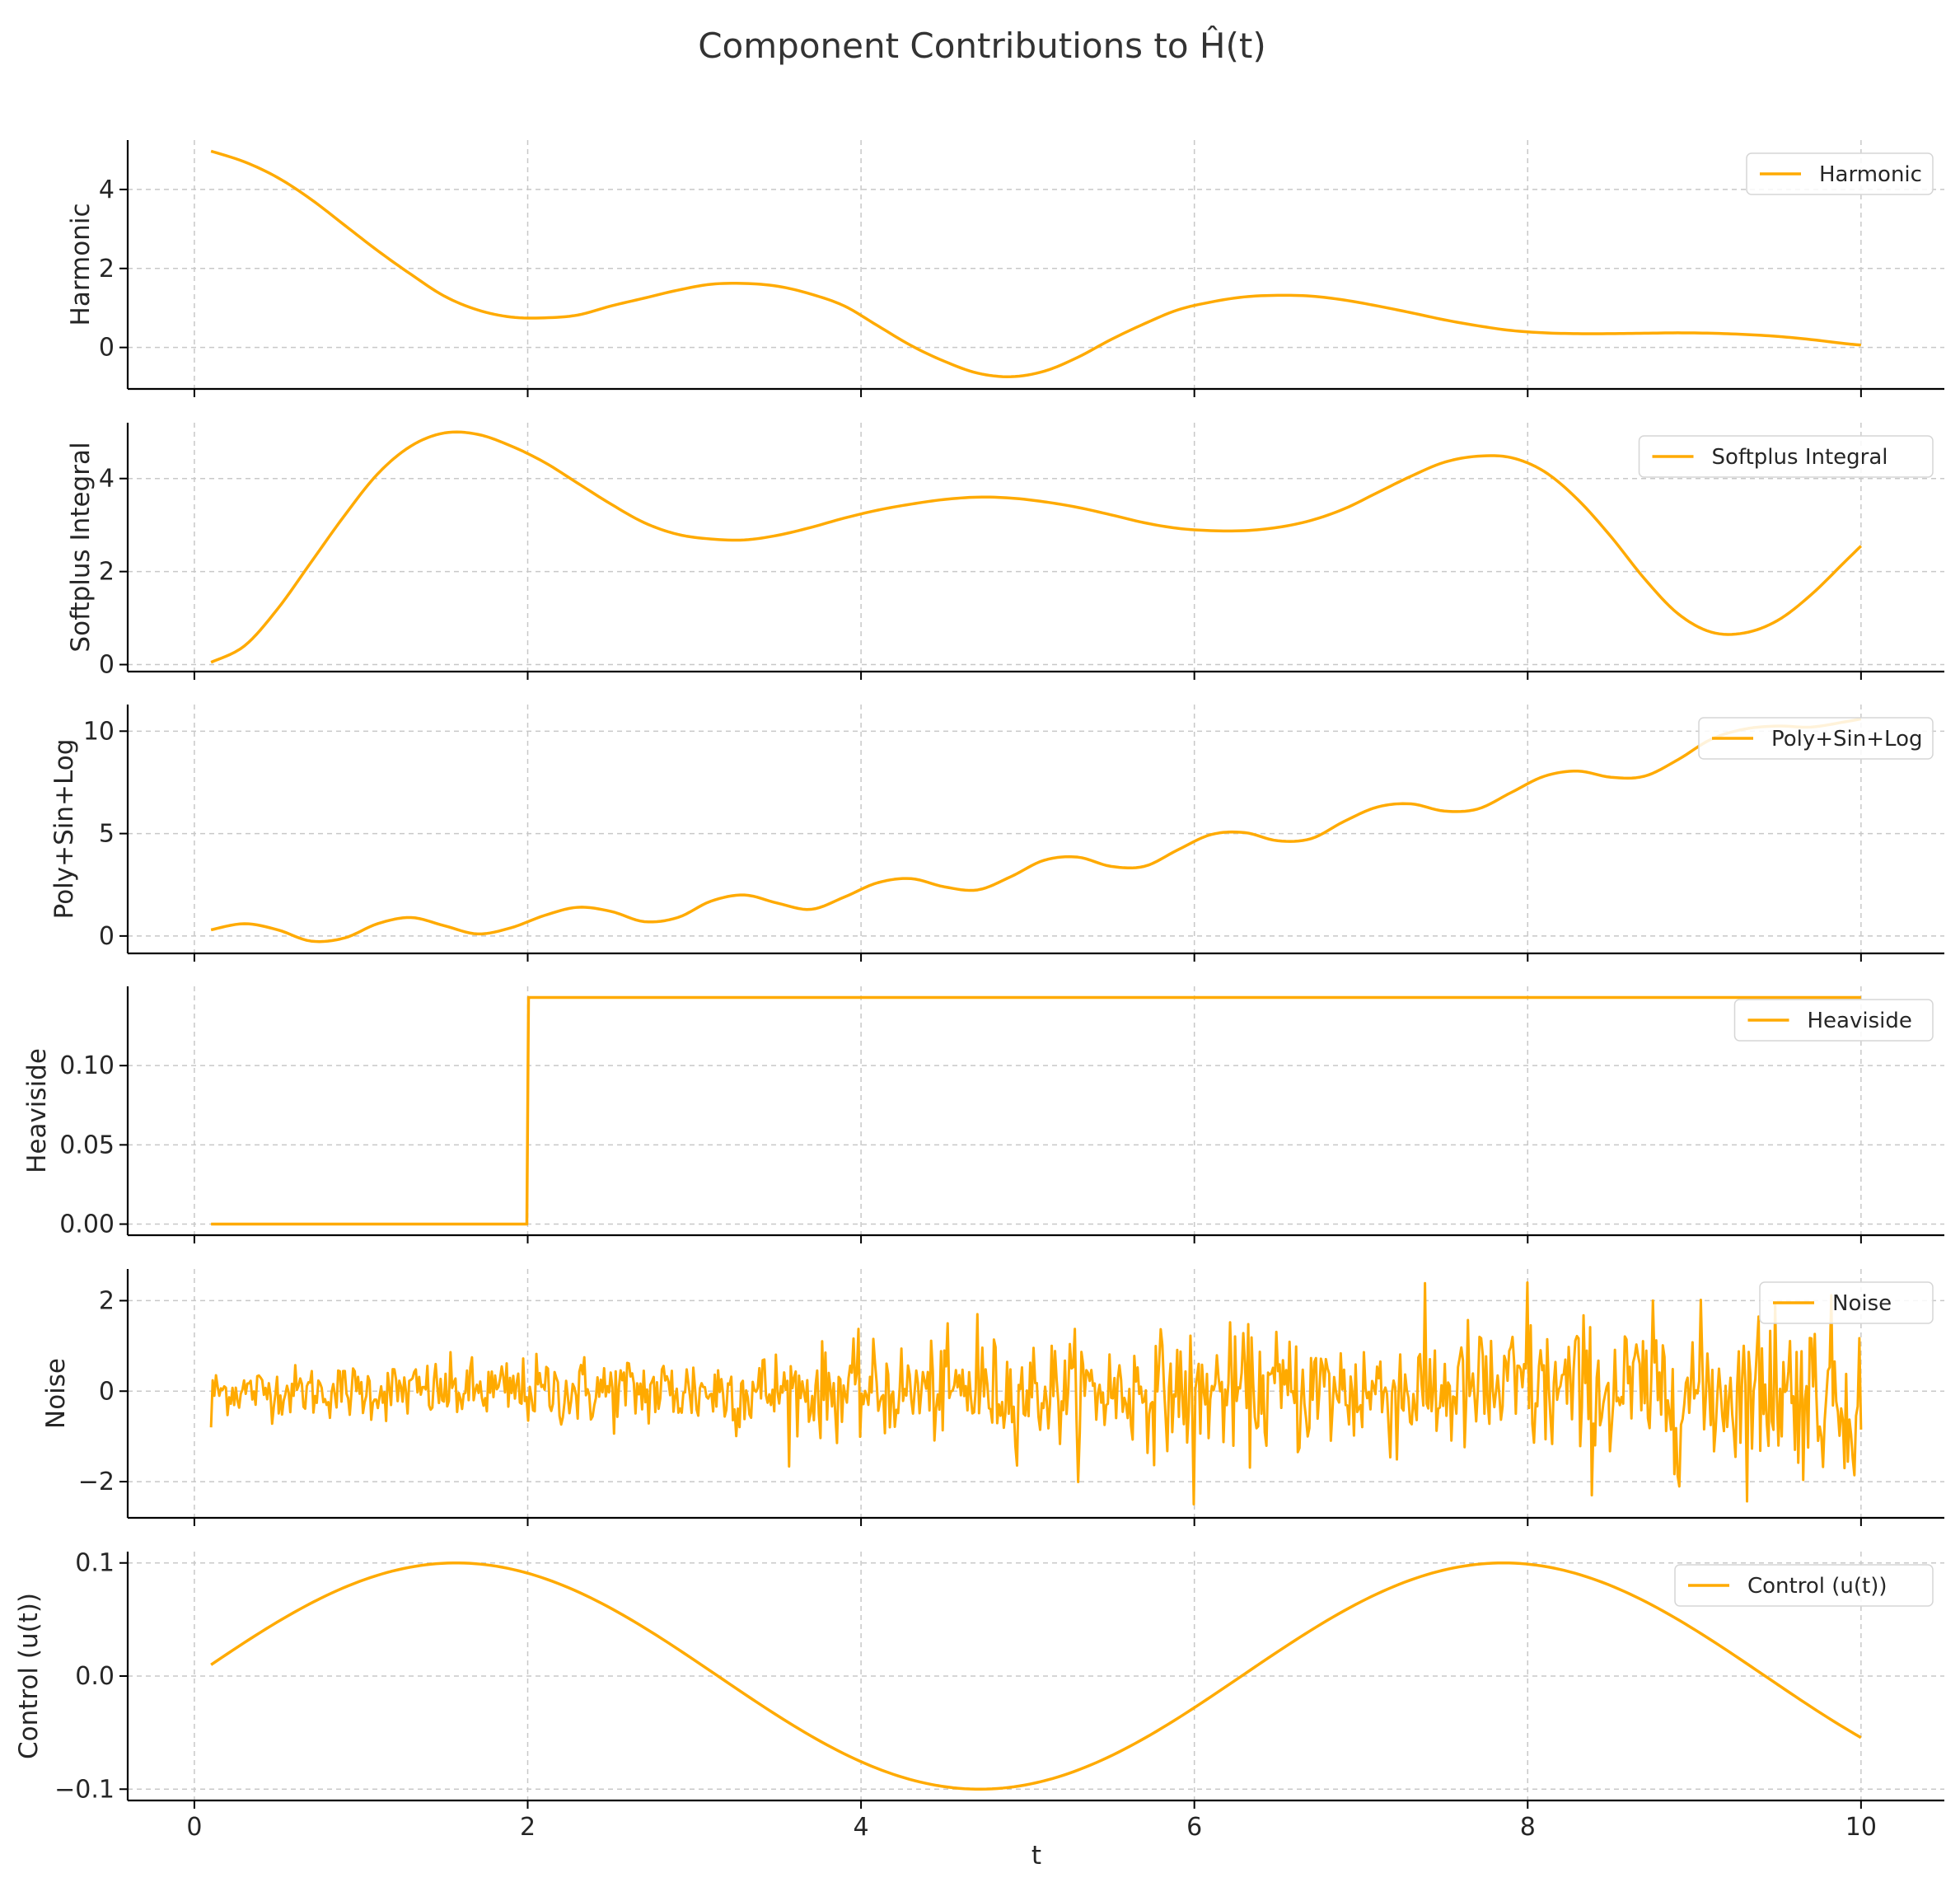 Image resolution: width=1960 pixels, height=1887 pixels. Describe the element at coordinates (84, 1789) in the screenshot. I see `y-tick-label: −0.1` at that location.